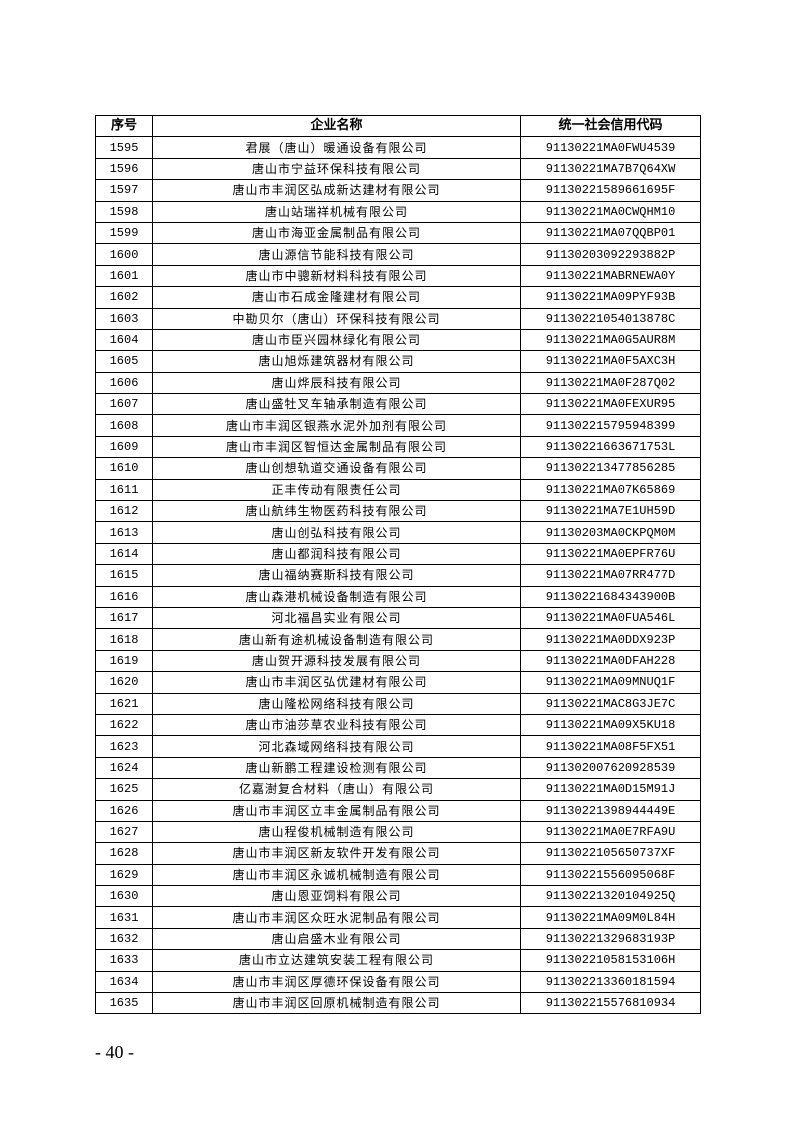 This screenshot has width=793, height=1122. What do you see at coordinates (124, 960) in the screenshot?
I see `row-index: 1633` at bounding box center [124, 960].